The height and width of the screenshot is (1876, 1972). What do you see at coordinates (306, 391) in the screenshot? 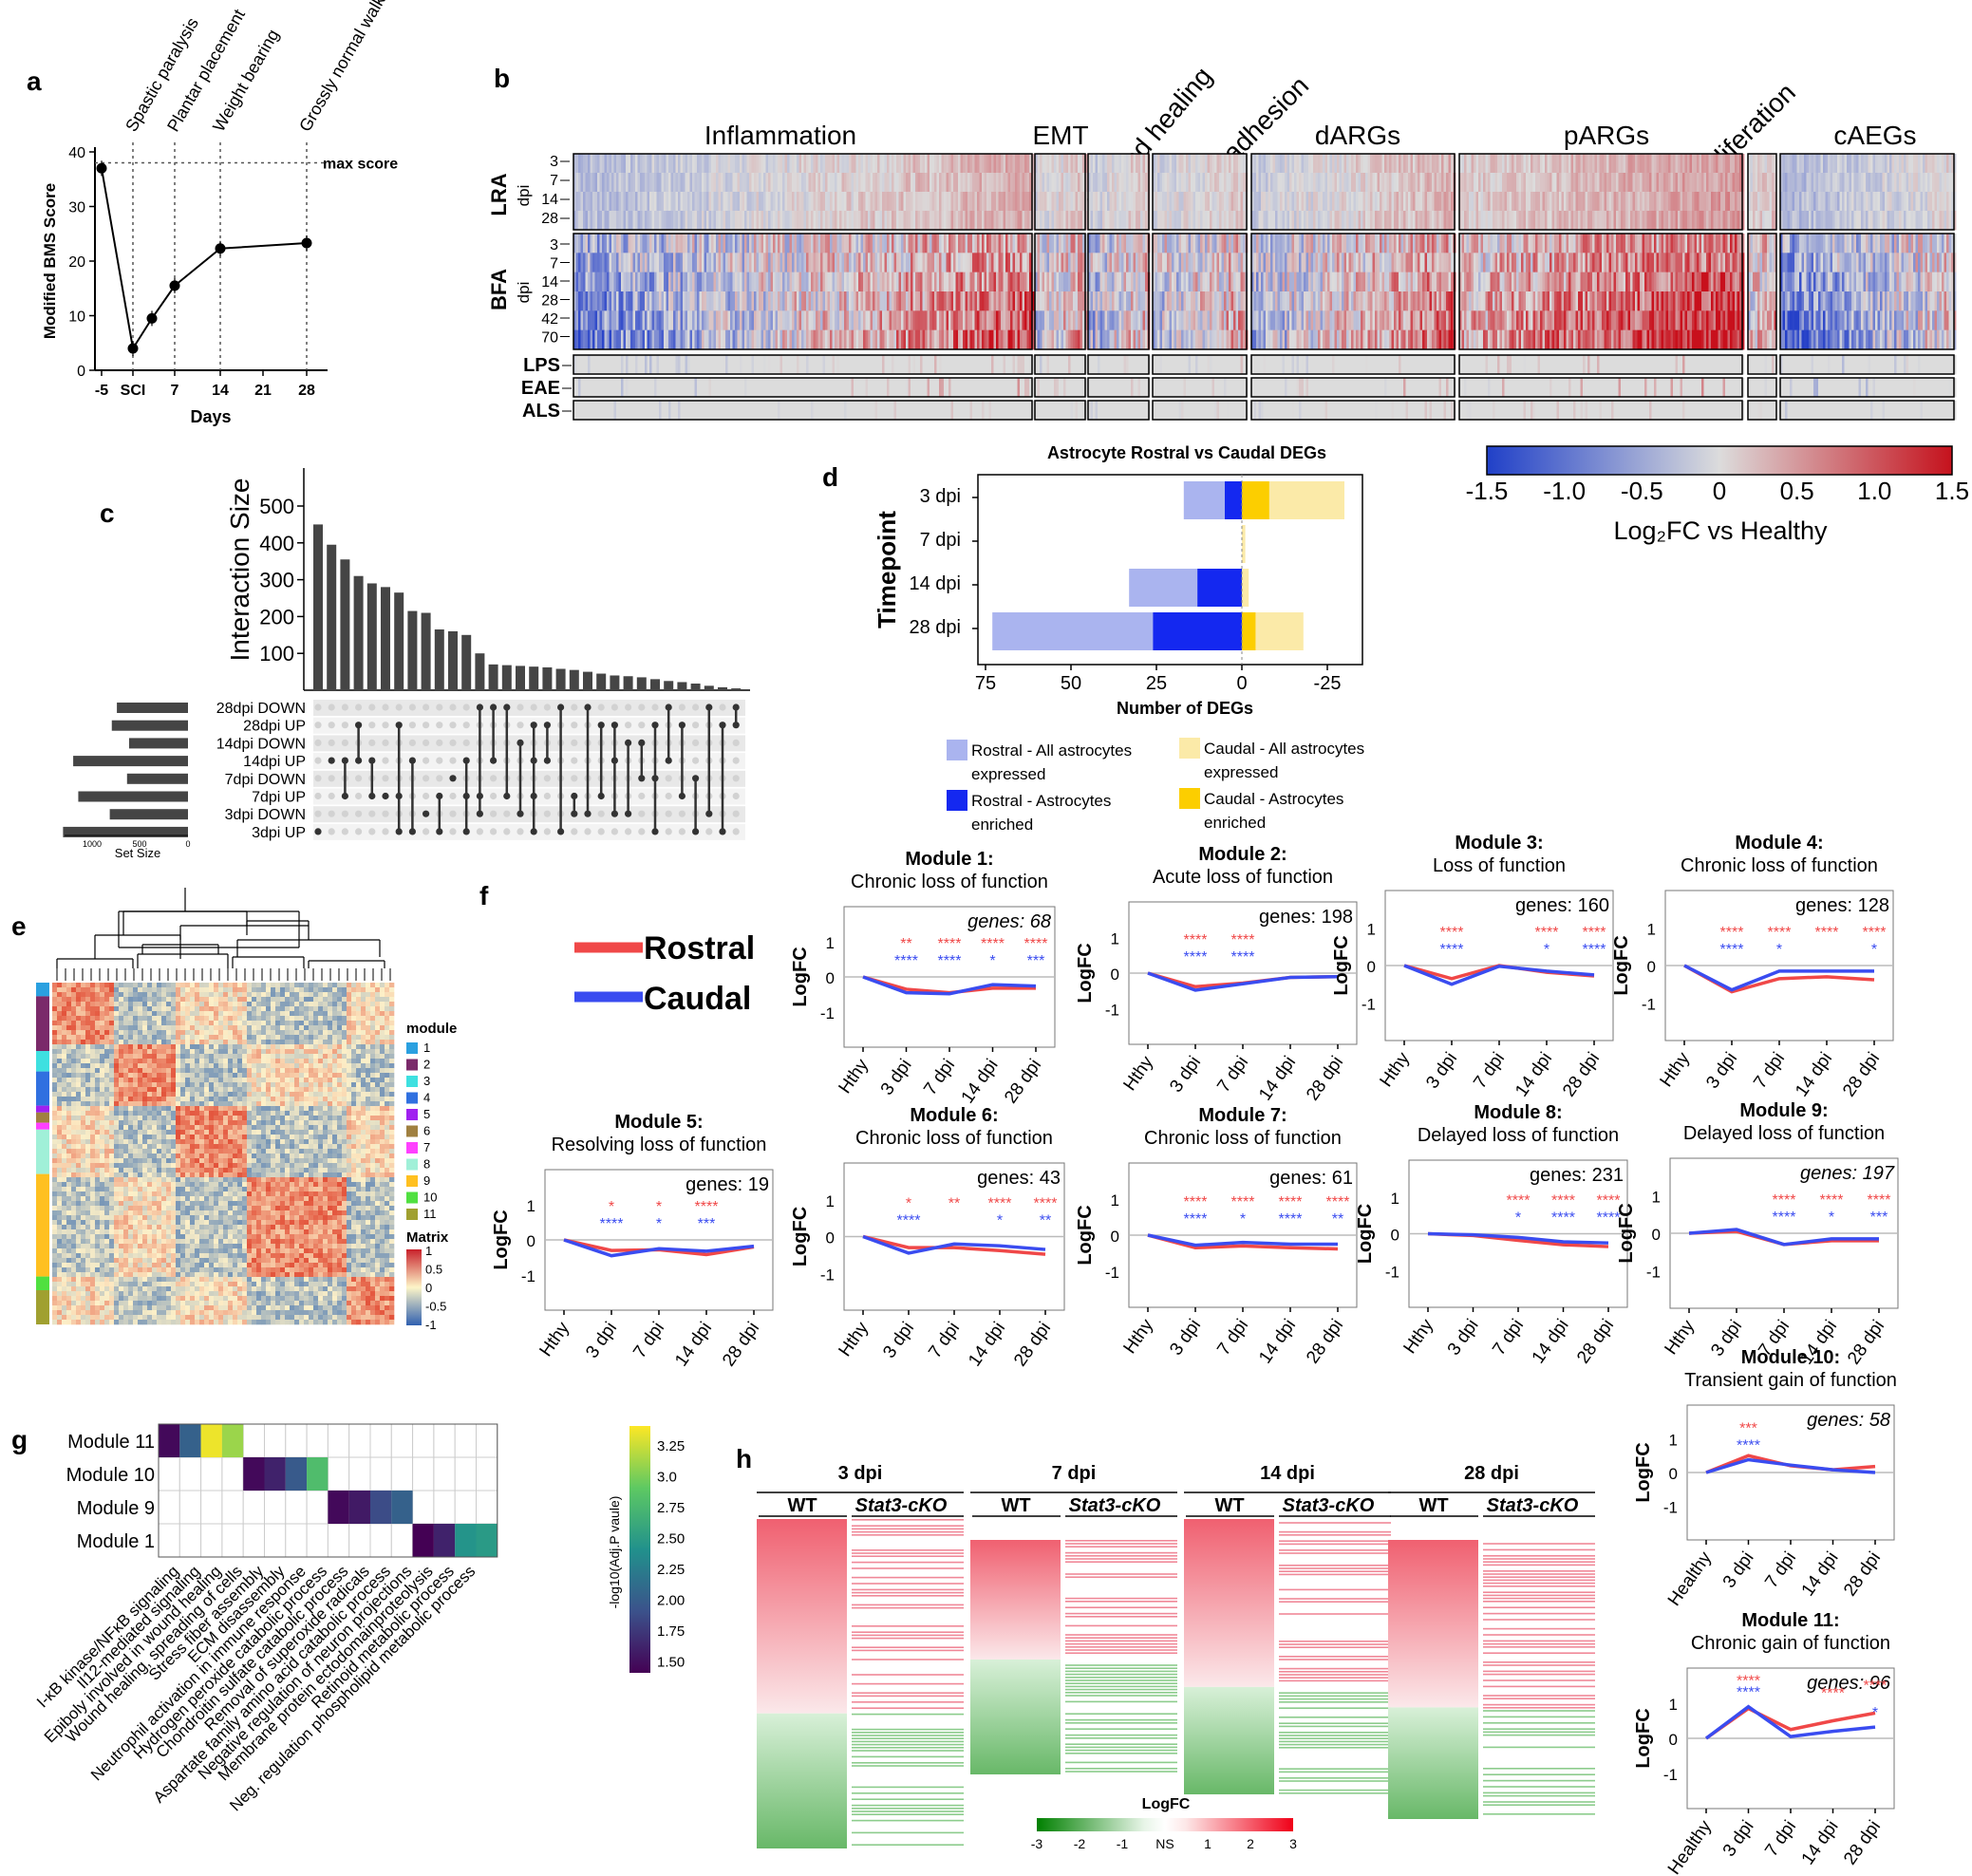
I see `x-tick-label: 28` at bounding box center [306, 391].